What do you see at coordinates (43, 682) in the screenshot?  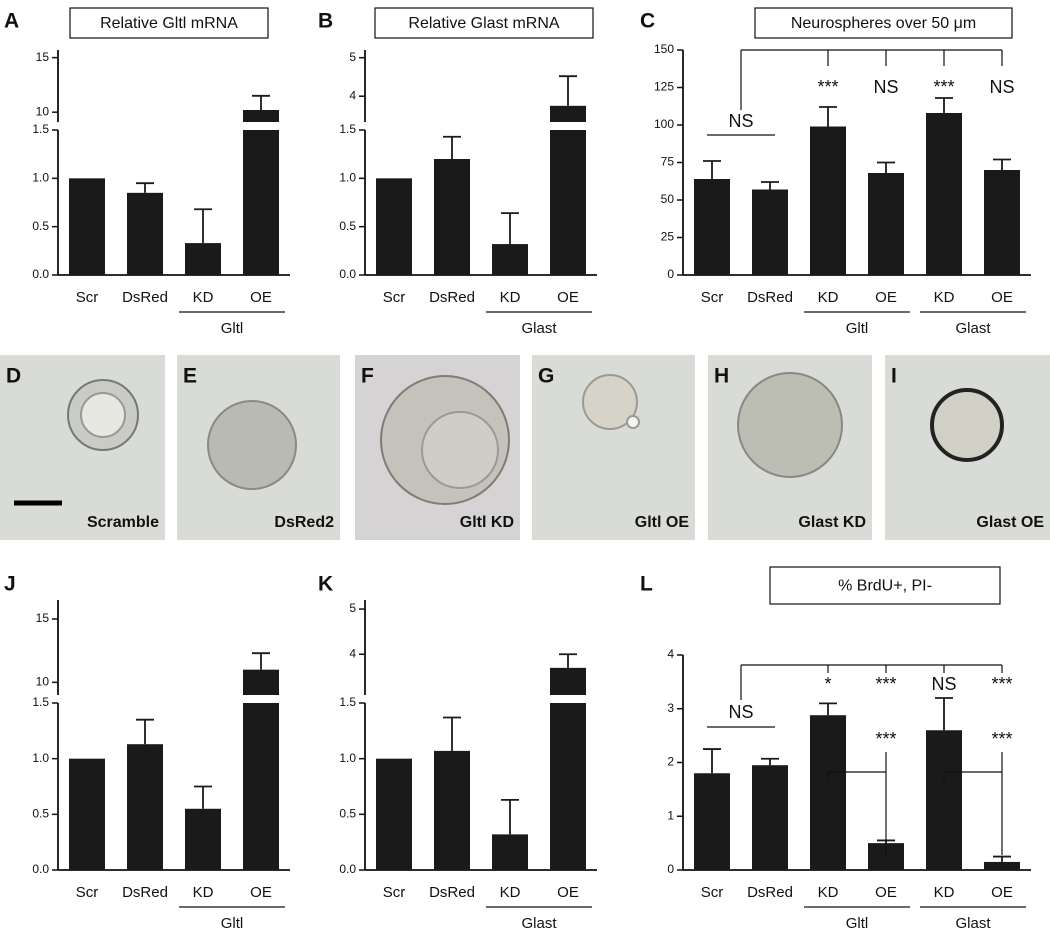 I see `y-tick-label: 10` at bounding box center [43, 682].